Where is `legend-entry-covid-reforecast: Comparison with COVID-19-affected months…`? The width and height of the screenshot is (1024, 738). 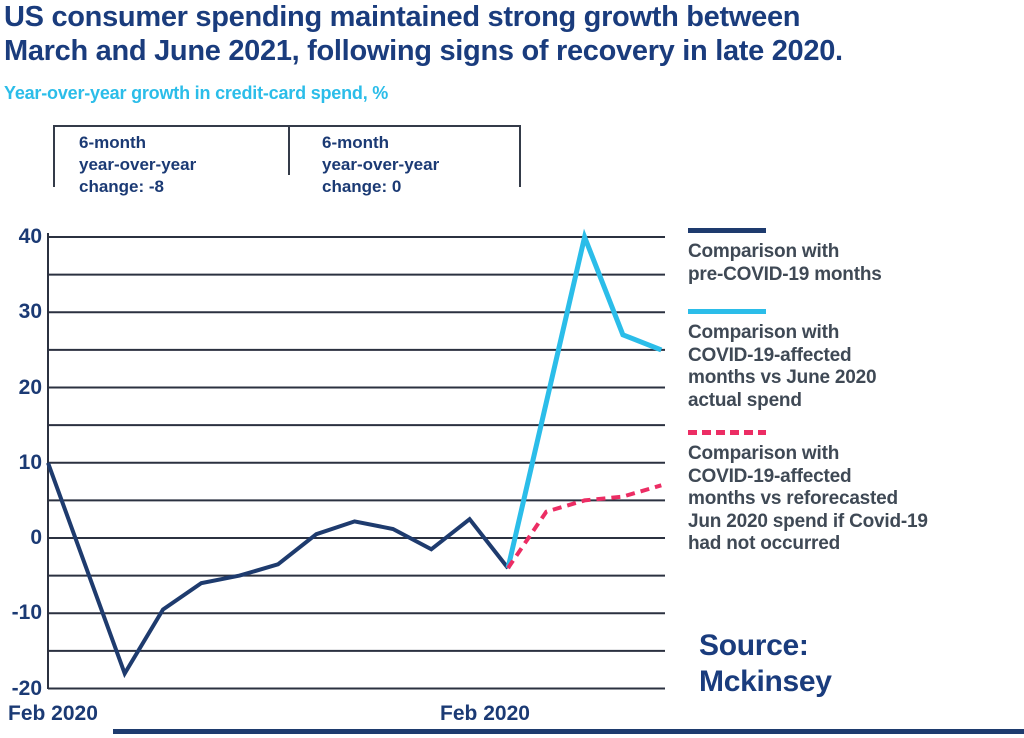
legend-entry-covid-reforecast: Comparison with COVID-19-affected months… is located at coordinates (843, 493).